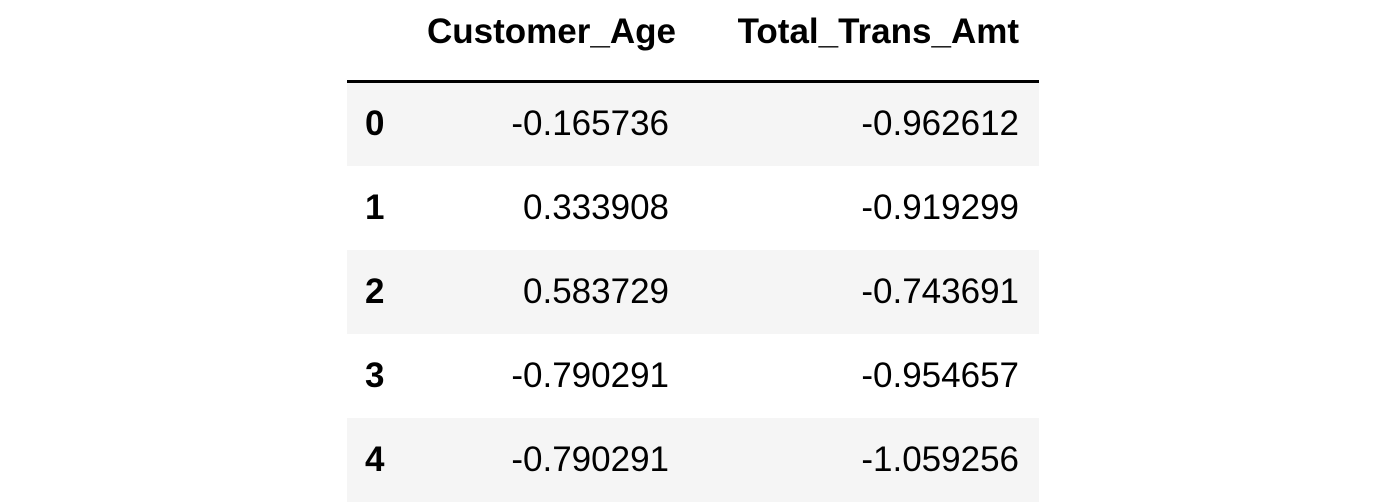 Image resolution: width=1400 pixels, height=502 pixels. Describe the element at coordinates (940, 207) in the screenshot. I see `cell-total-trans-amt: -0.919299` at that location.